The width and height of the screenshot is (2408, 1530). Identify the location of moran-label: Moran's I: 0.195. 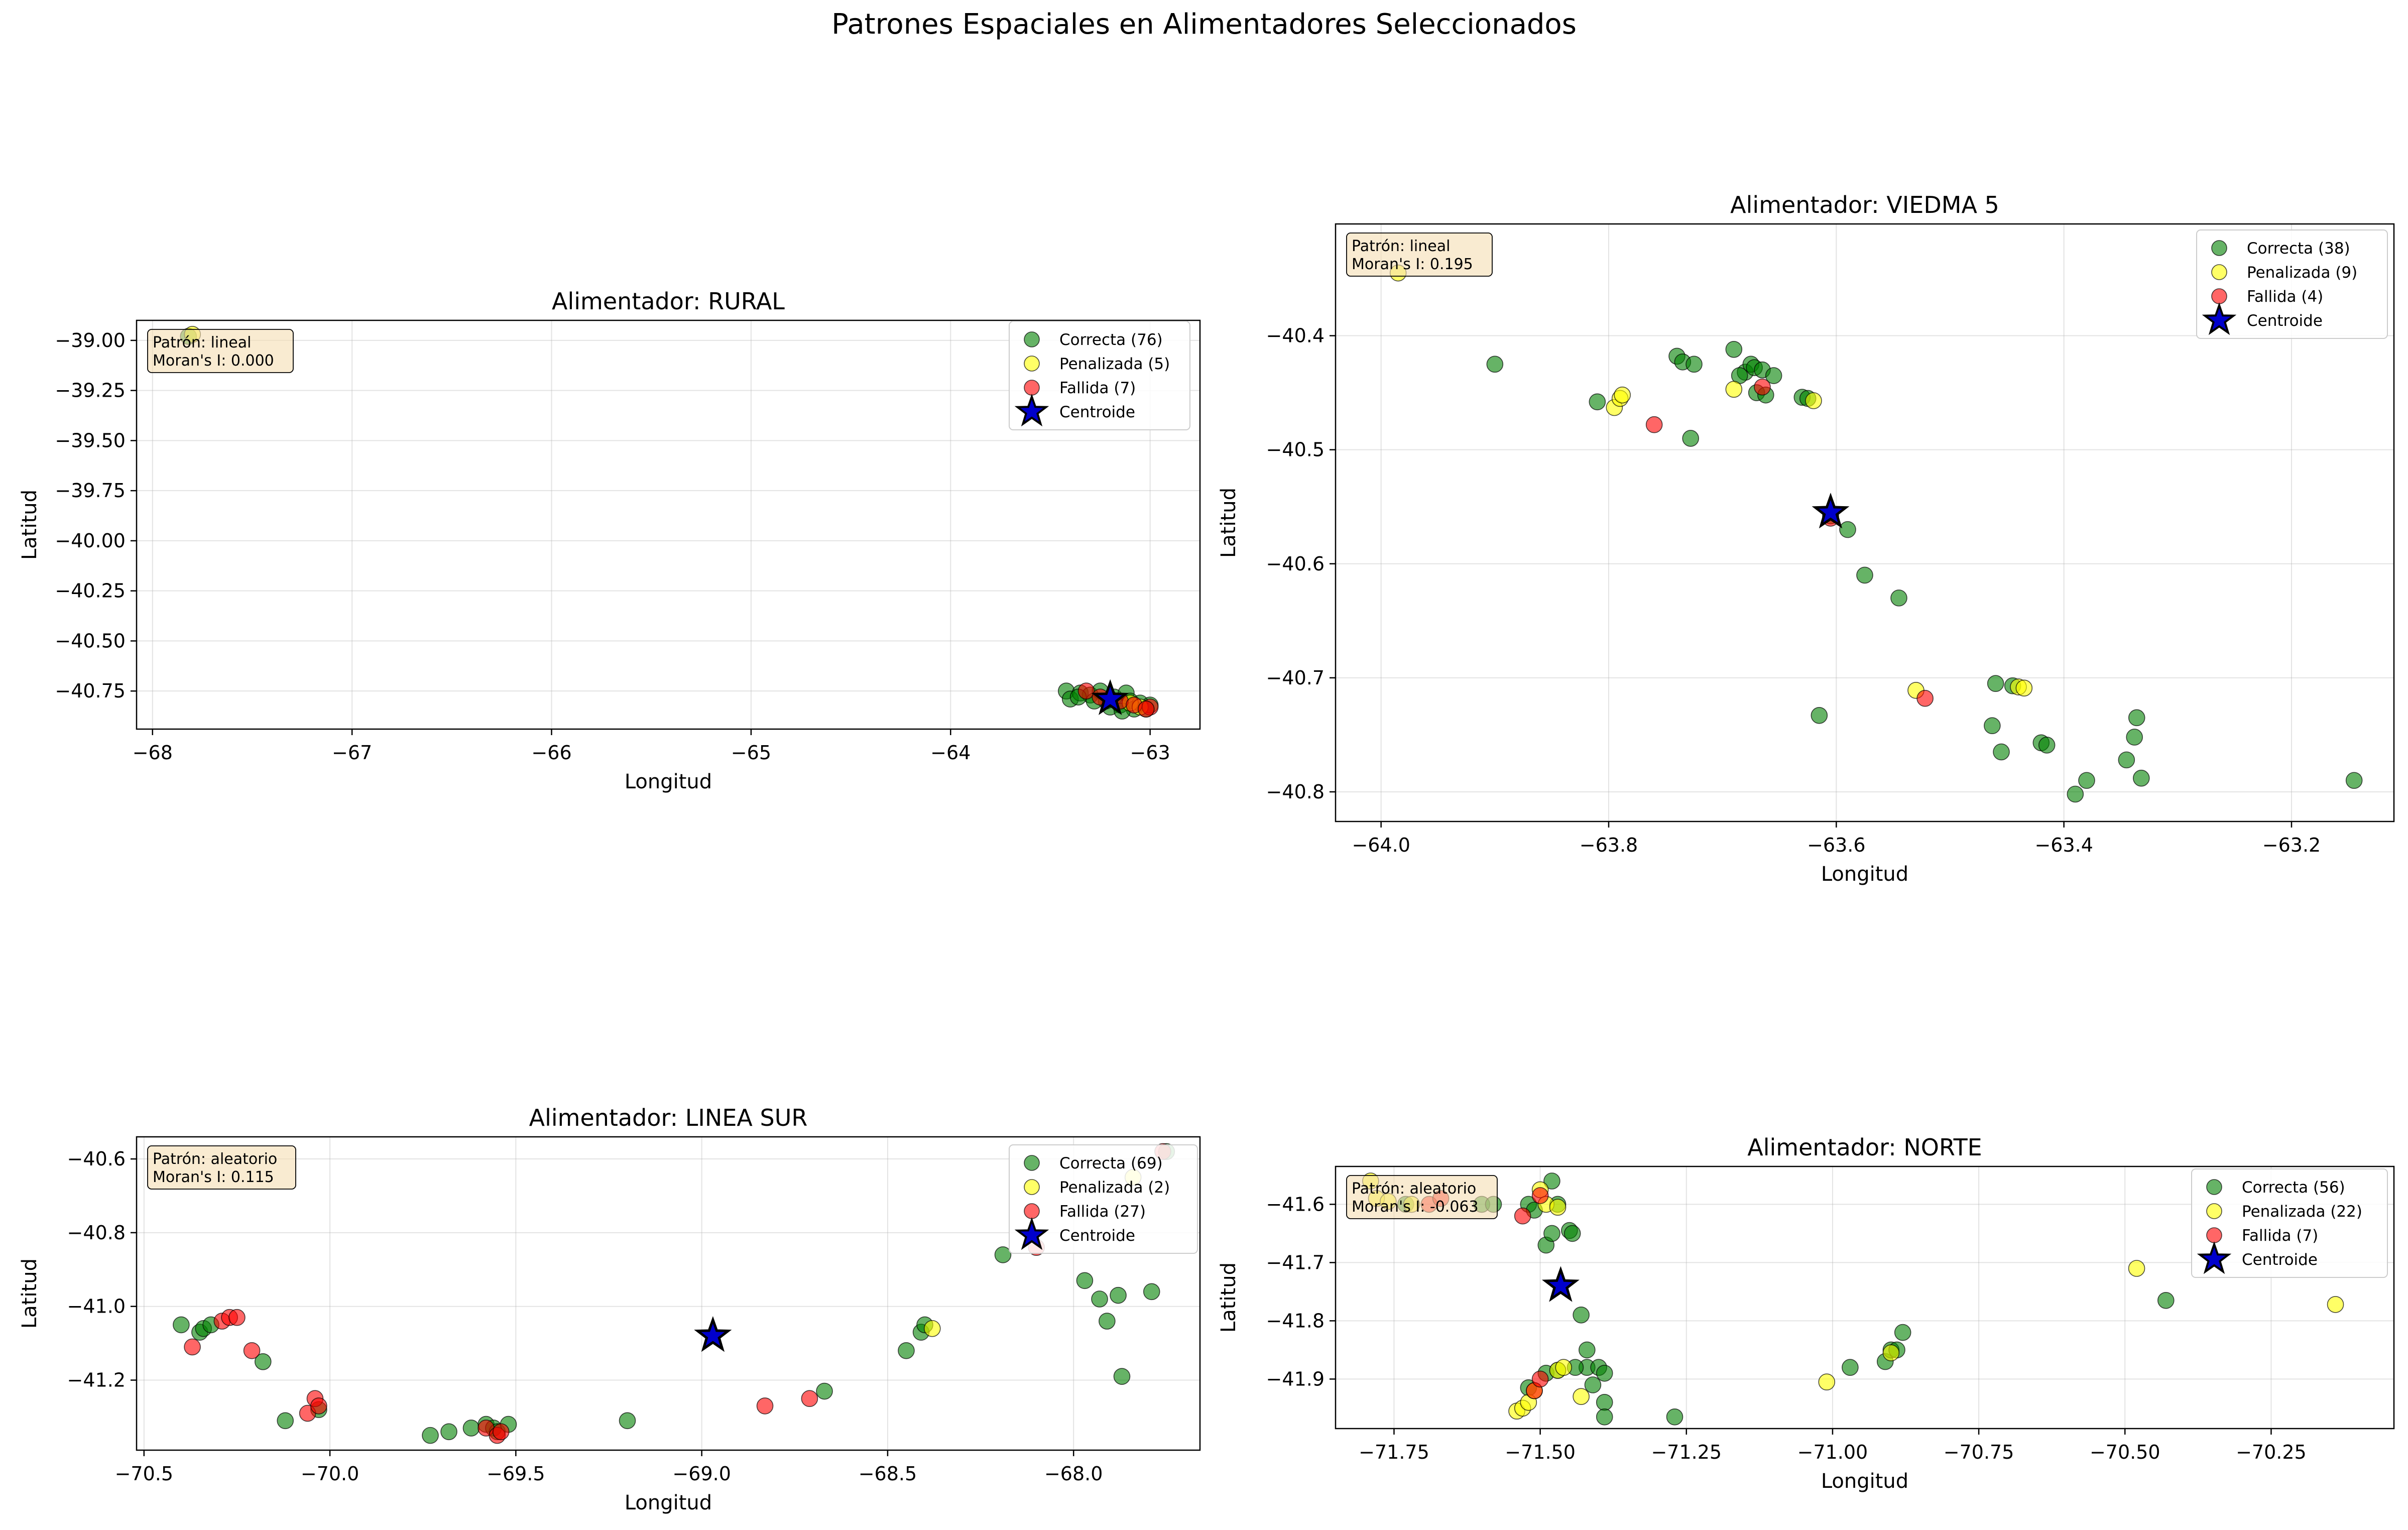
(1412, 264).